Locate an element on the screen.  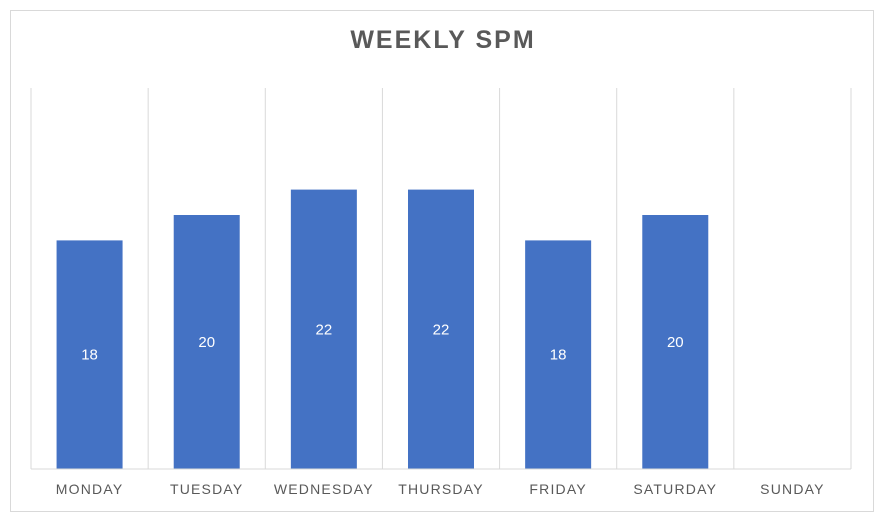
category-label-tuesday: TUESDAY is located at coordinates (207, 489).